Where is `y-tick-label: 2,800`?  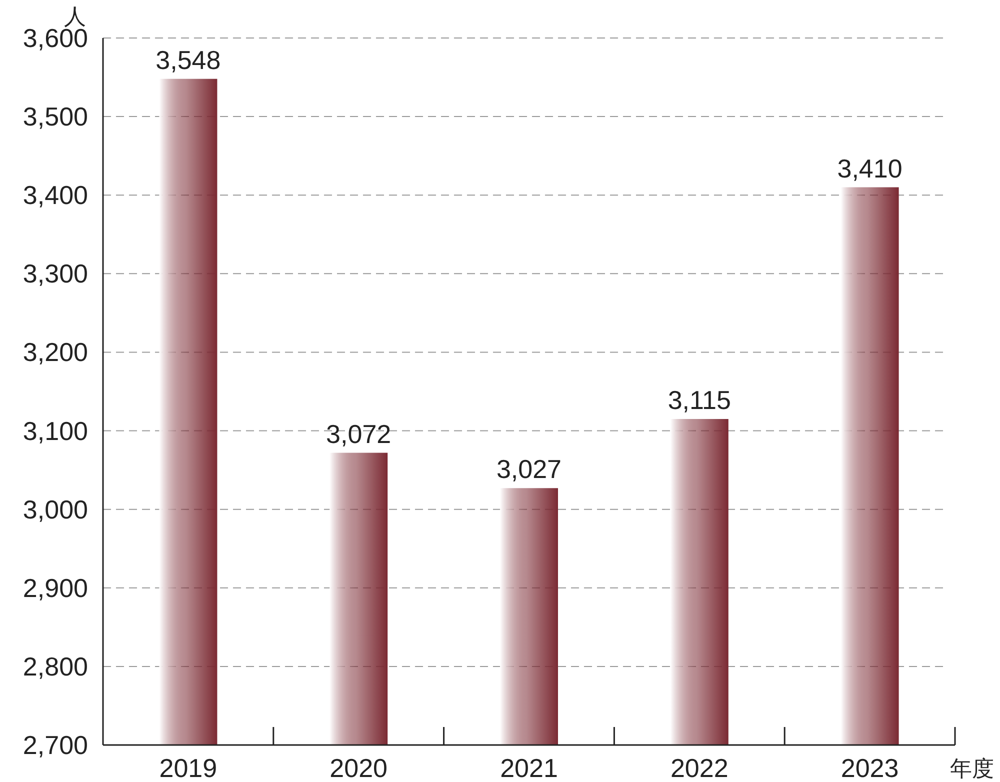
y-tick-label: 2,800 is located at coordinates (55, 666).